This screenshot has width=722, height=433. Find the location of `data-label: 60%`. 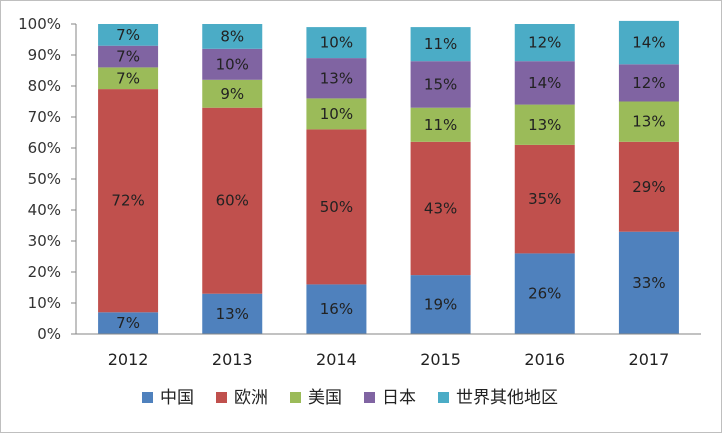

data-label: 60% is located at coordinates (232, 201).